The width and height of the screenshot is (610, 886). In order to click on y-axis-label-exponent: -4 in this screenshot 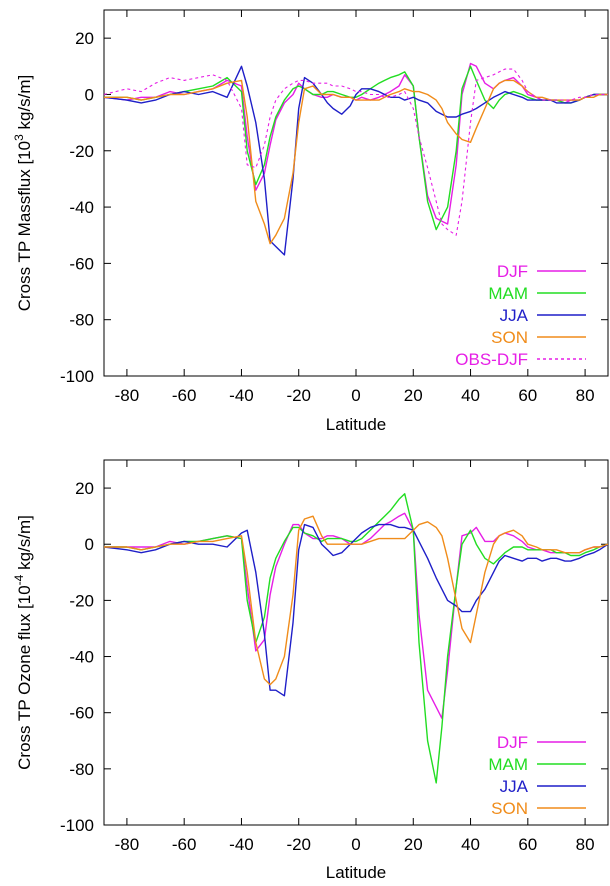, I will do `click(19, 579)`.